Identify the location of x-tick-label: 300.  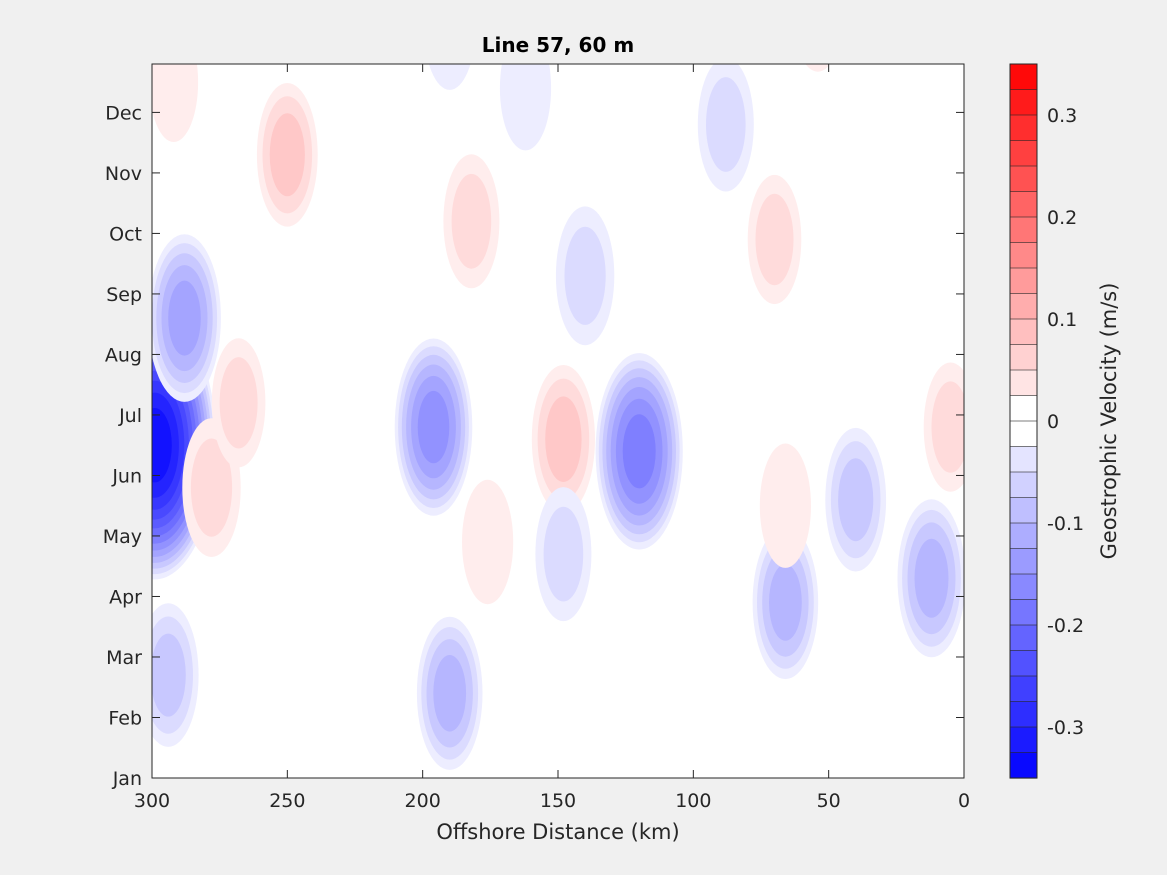
(152, 801).